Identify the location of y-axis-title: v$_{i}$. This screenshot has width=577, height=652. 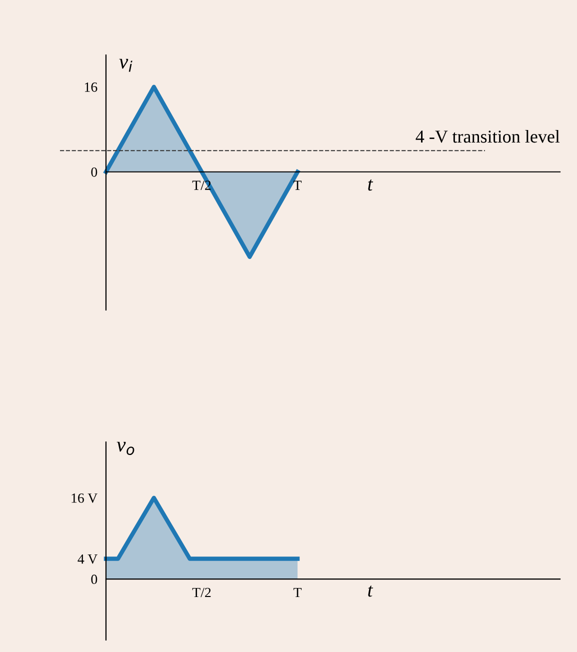
(125, 65).